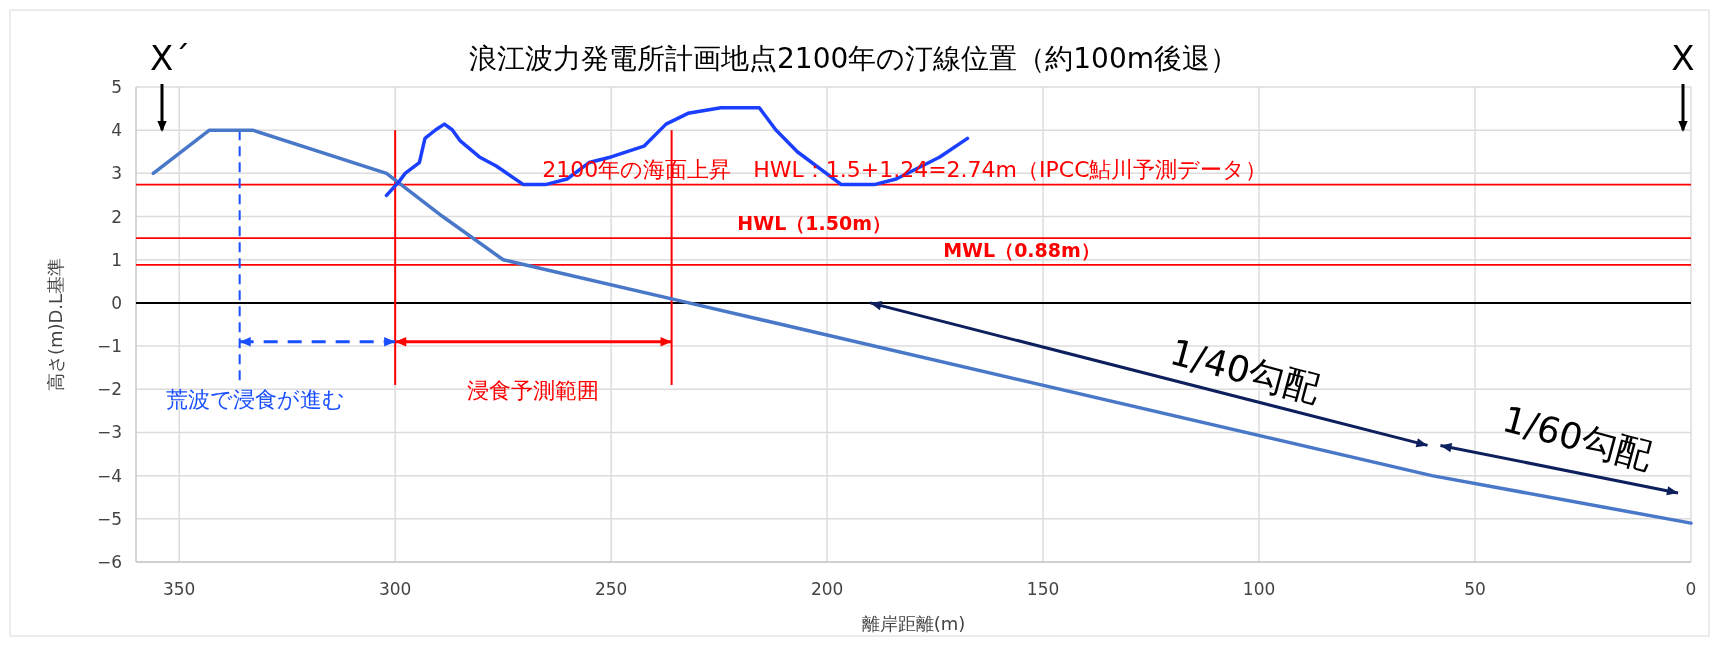 This screenshot has width=1719, height=647. What do you see at coordinates (814, 223) in the screenshot?
I see `annotation: HWL（1.50m）` at bounding box center [814, 223].